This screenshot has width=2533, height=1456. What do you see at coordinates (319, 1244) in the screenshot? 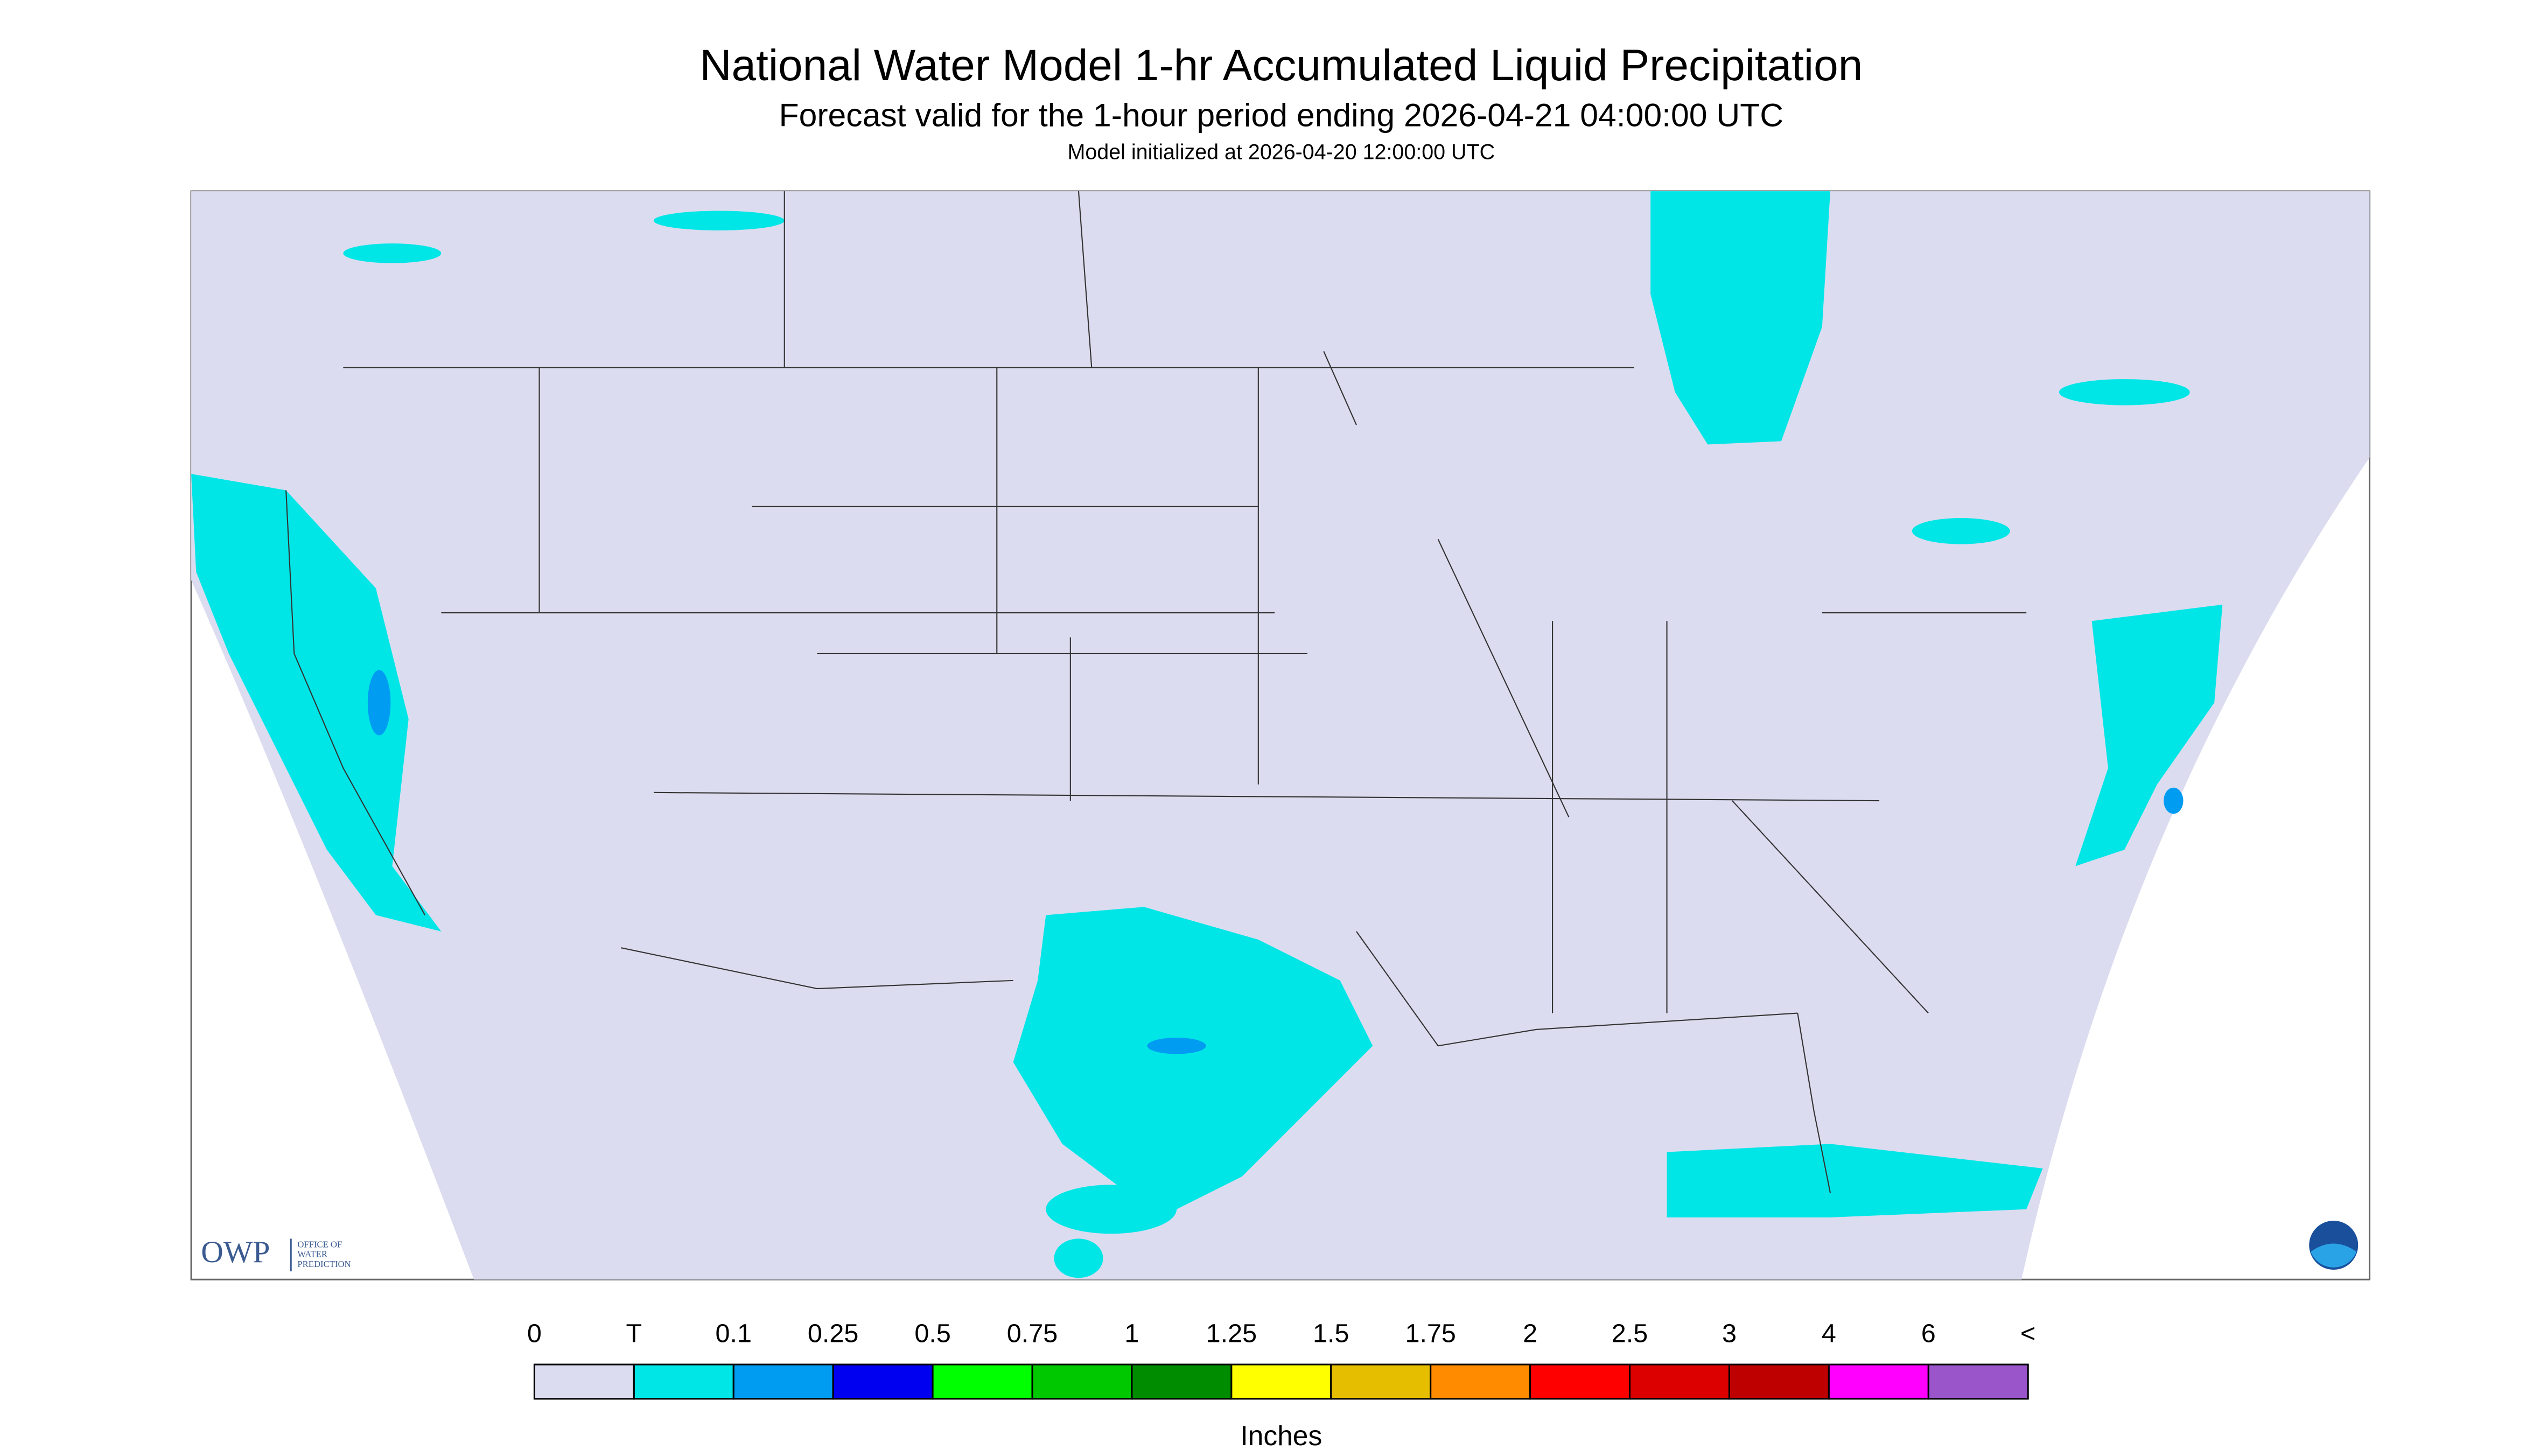
I see `logo-name: OFFICE OF` at bounding box center [319, 1244].